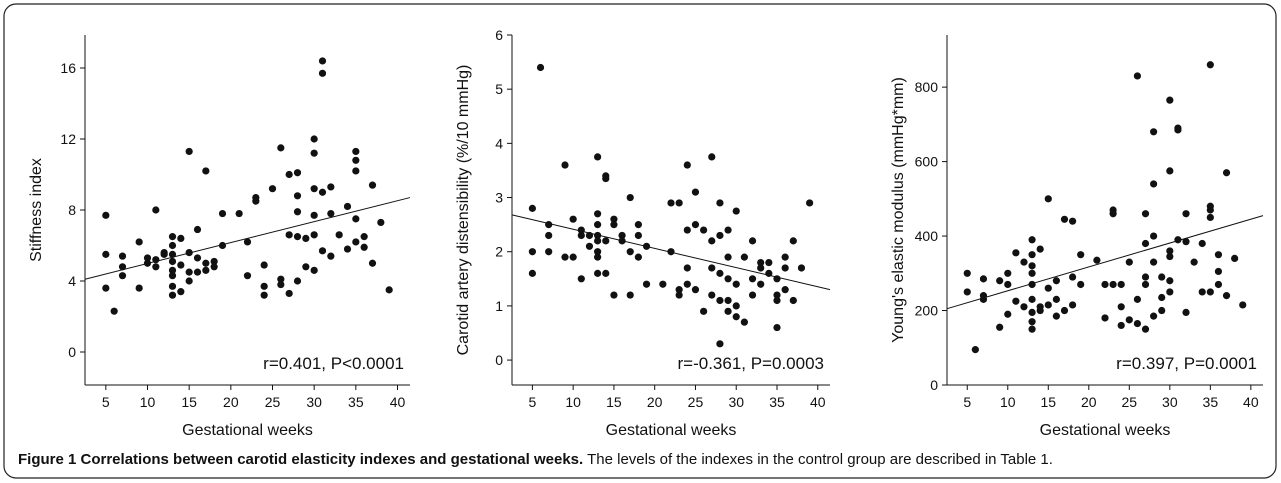 The image size is (1281, 483). I want to click on x-tick-label: 40, so click(398, 402).